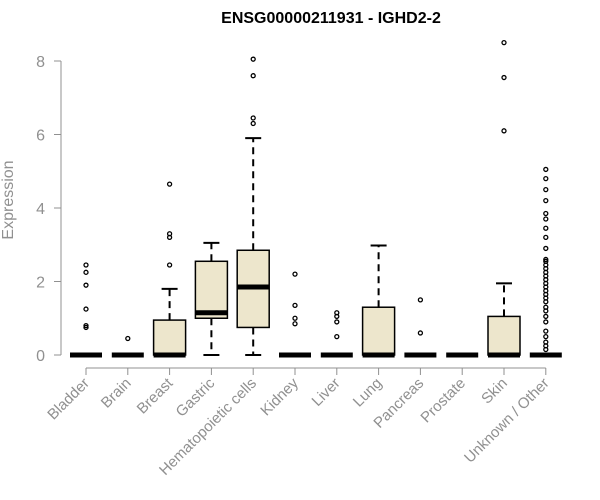  I want to click on box-liver, so click(336, 334).